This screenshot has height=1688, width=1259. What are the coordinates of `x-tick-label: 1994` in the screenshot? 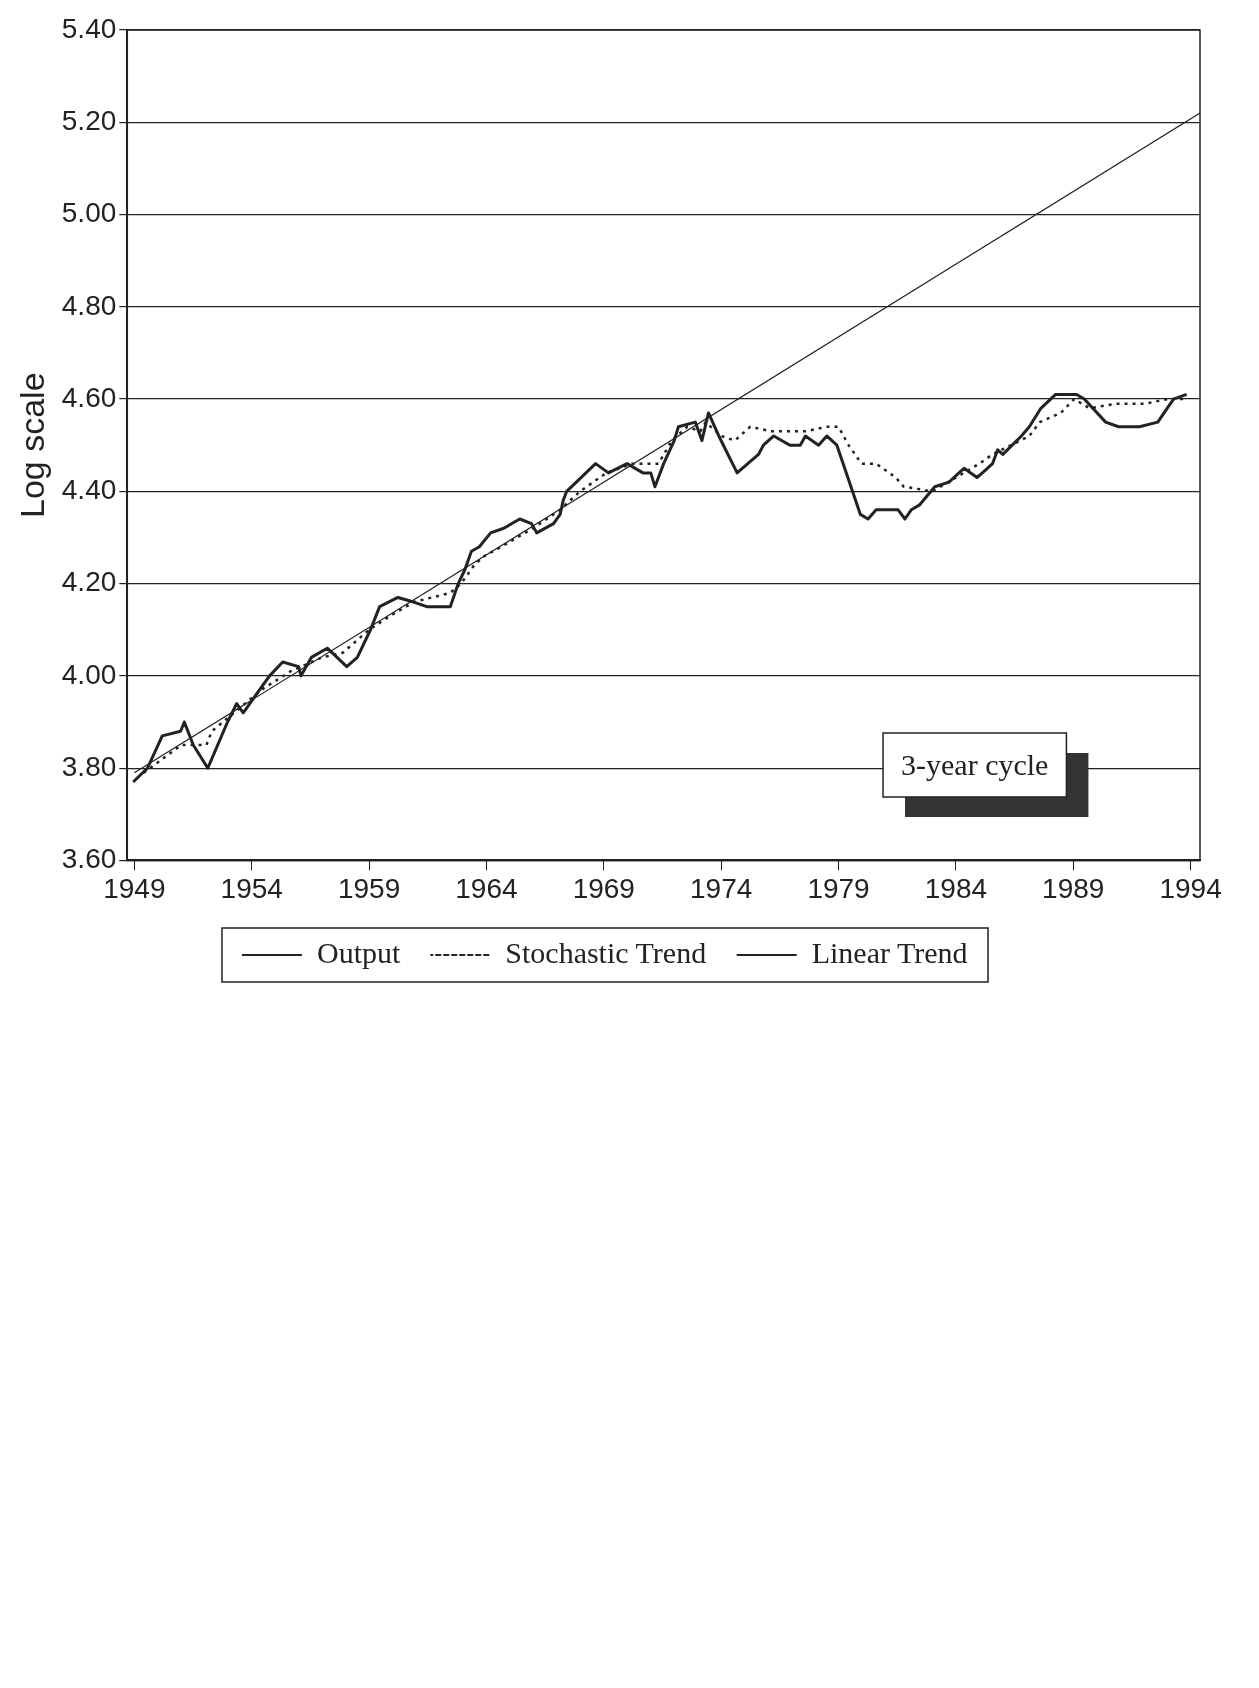 It's located at (1190, 888).